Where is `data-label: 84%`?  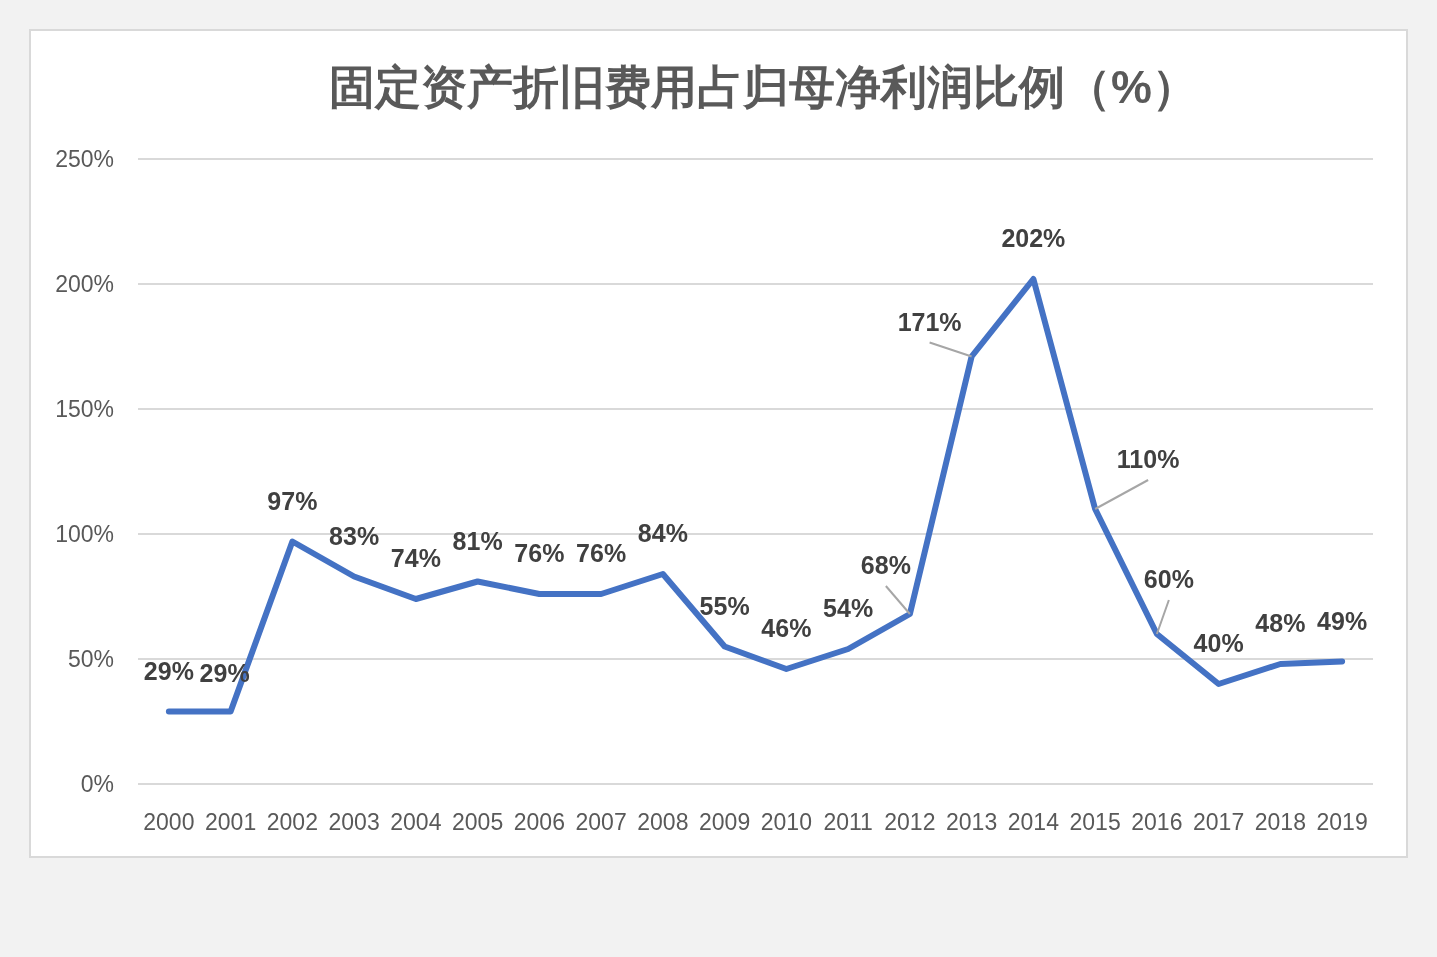 data-label: 84% is located at coordinates (662, 533).